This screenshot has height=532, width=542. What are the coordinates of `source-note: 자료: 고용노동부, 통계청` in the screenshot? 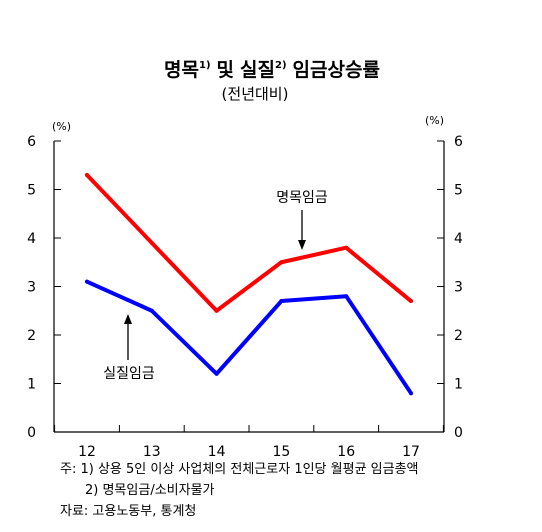 It's located at (128, 511).